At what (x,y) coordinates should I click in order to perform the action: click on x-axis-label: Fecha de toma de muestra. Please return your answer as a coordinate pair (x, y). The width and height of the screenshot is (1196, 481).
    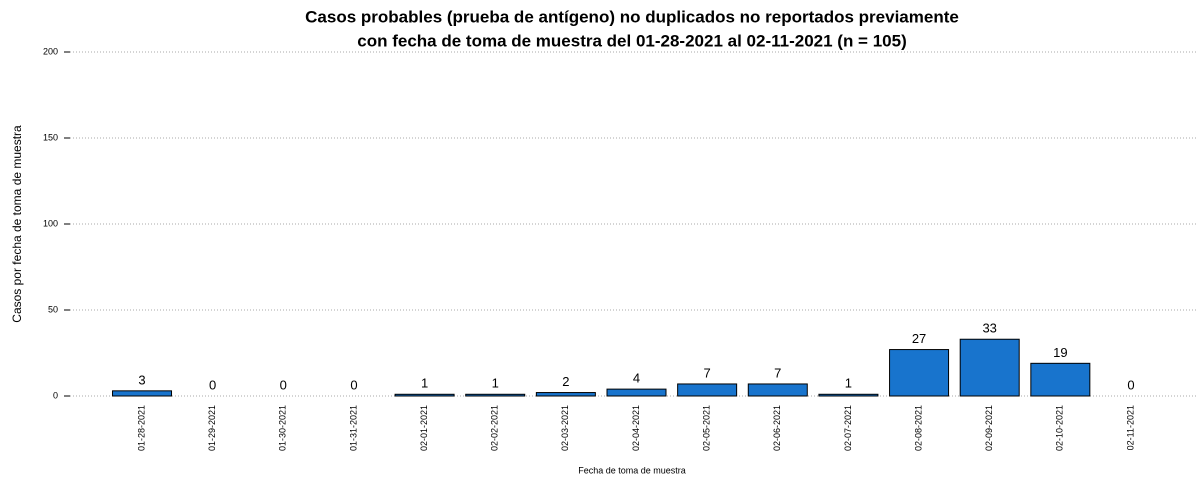
    Looking at the image, I should click on (632, 470).